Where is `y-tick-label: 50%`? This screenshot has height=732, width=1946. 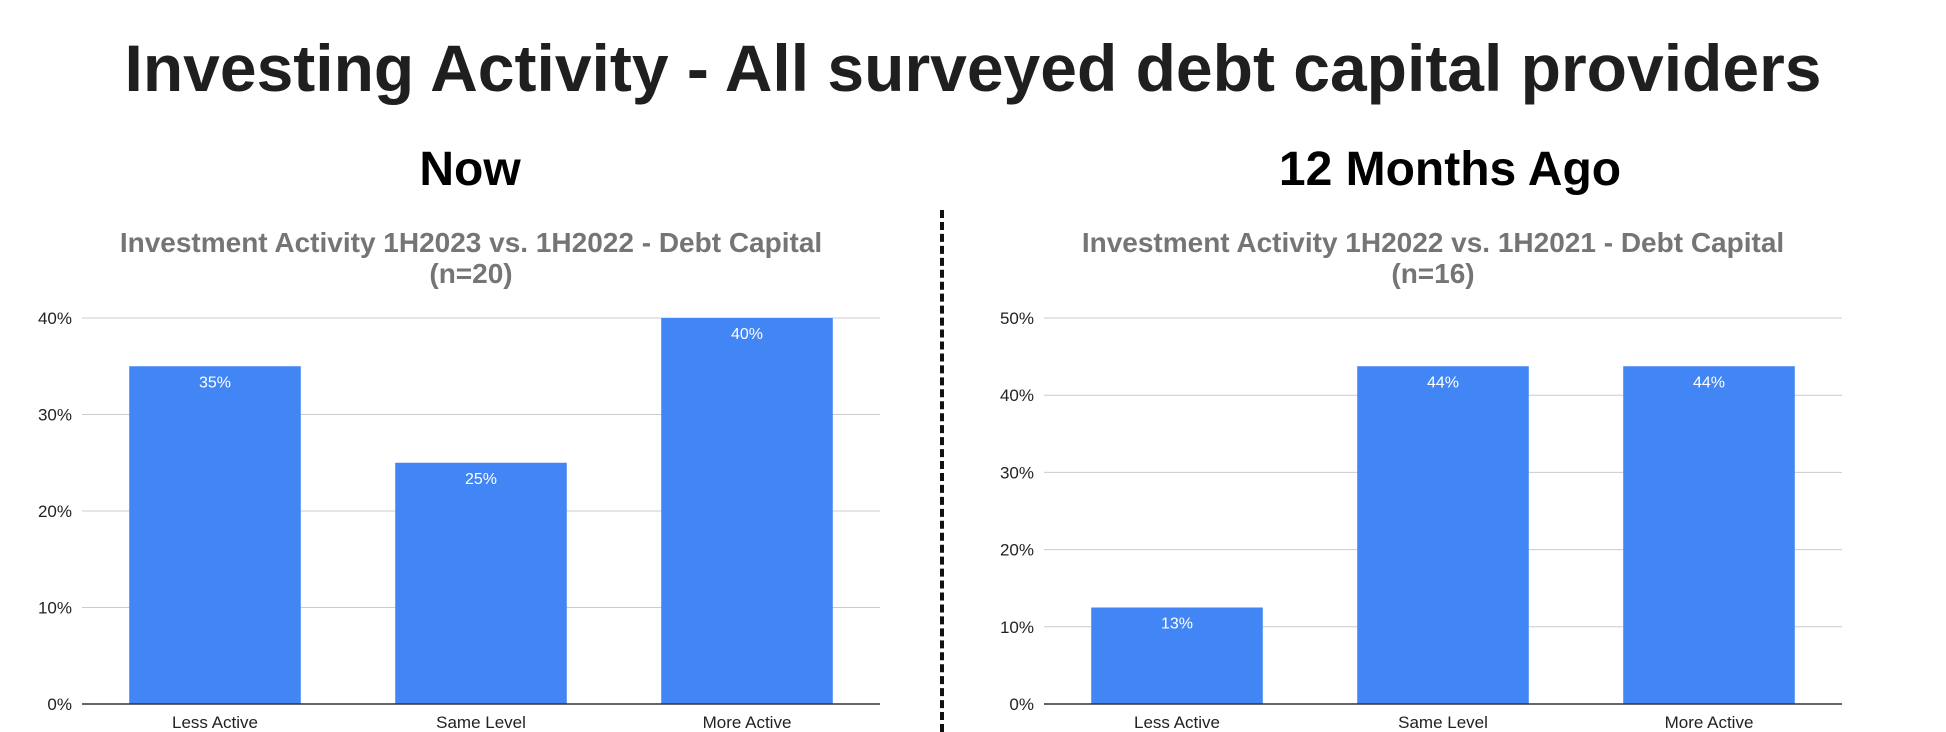
y-tick-label: 50% is located at coordinates (1017, 318).